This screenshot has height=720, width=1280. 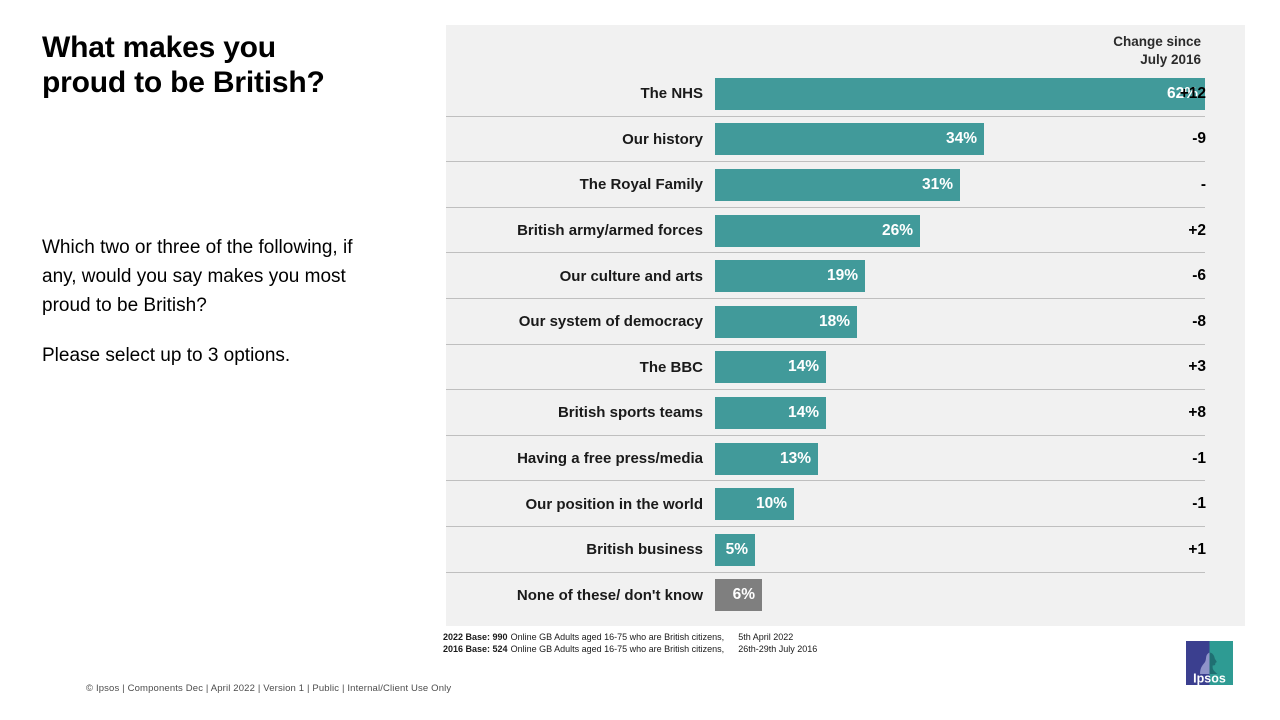 I want to click on bar: 19%, so click(x=790, y=276).